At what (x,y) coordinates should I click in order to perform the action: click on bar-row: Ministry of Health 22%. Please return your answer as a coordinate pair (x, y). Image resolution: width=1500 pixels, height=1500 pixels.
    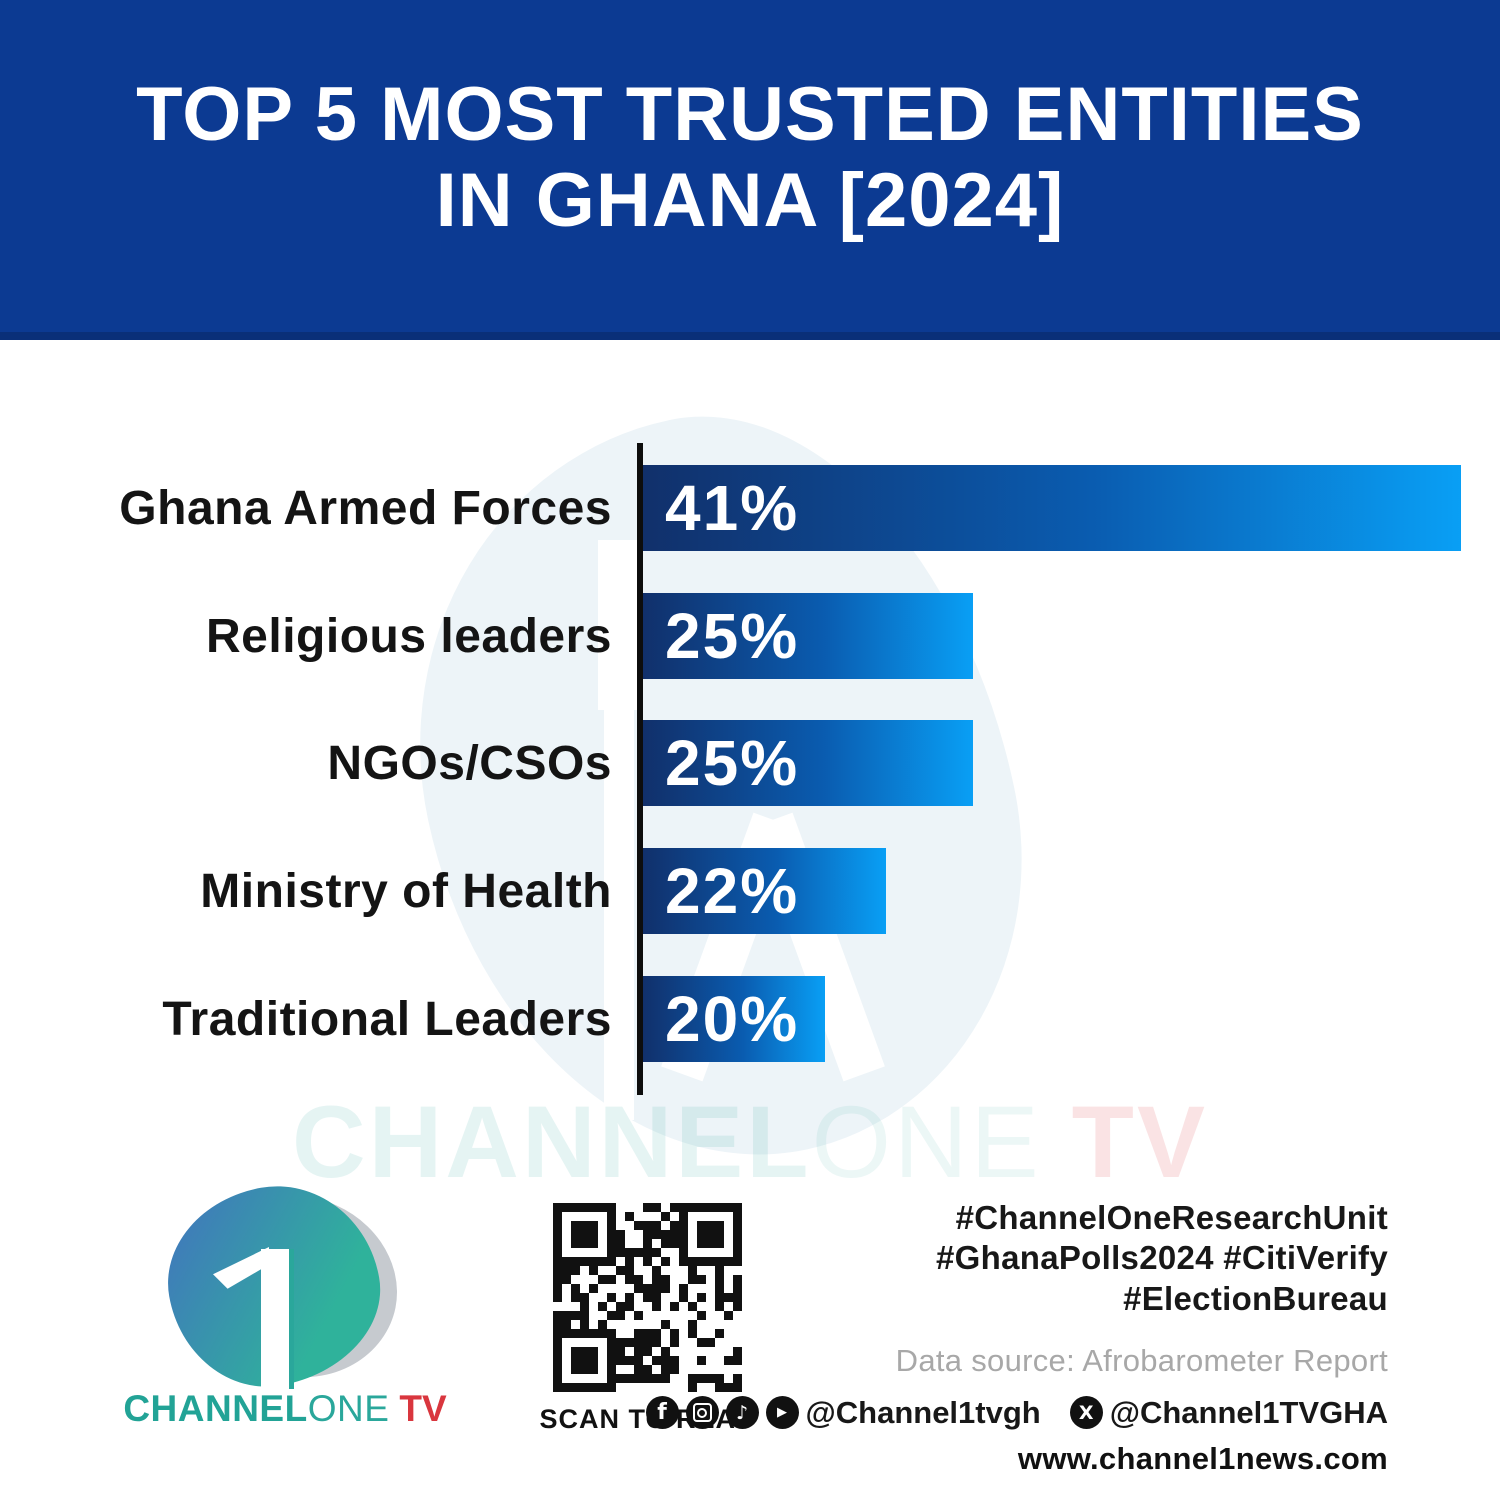
    Looking at the image, I should click on (750, 891).